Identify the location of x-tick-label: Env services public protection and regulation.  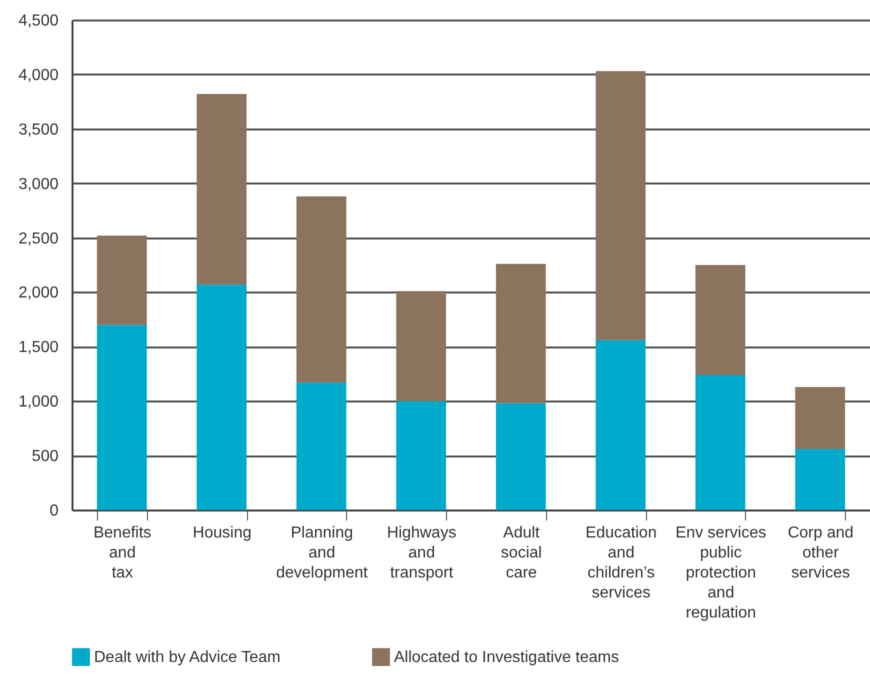
(721, 573).